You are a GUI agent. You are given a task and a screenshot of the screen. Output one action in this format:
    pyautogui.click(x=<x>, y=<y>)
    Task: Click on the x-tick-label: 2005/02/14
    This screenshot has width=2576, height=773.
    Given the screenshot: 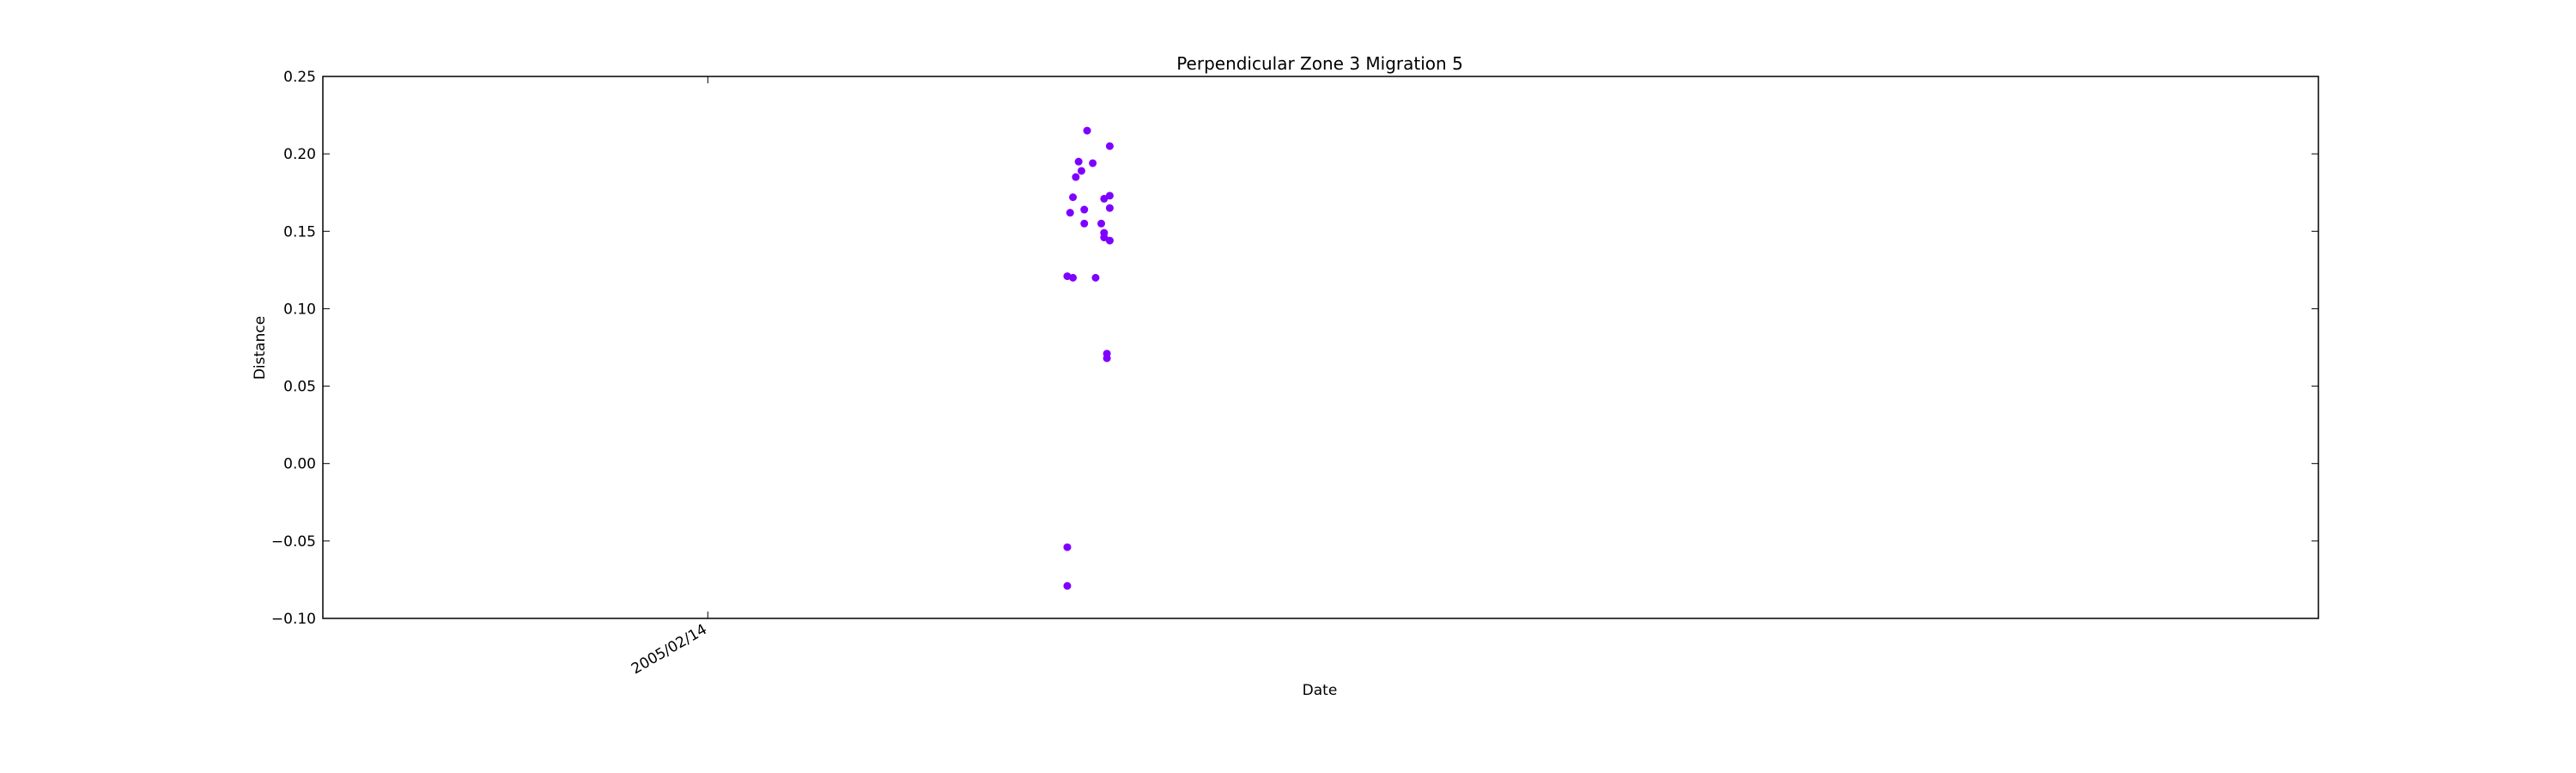 What is the action you would take?
    pyautogui.click(x=669, y=649)
    